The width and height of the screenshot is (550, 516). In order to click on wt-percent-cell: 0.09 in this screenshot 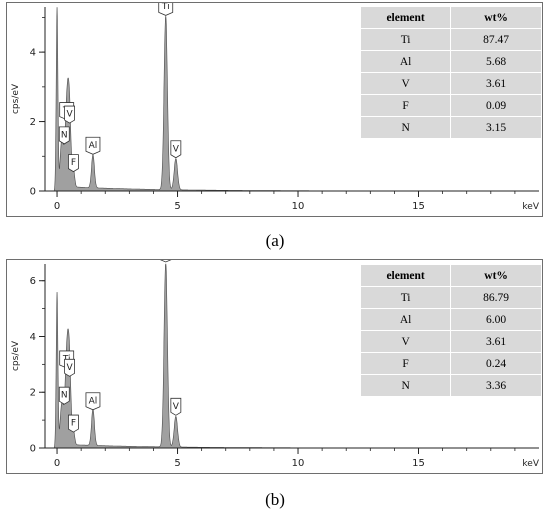, I will do `click(496, 105)`.